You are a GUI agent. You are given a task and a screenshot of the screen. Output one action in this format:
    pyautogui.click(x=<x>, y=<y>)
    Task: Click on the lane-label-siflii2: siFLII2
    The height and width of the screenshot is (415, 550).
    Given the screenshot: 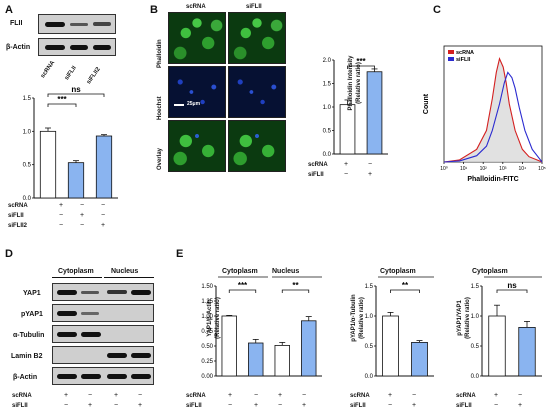 What is the action you would take?
    pyautogui.click(x=94, y=76)
    